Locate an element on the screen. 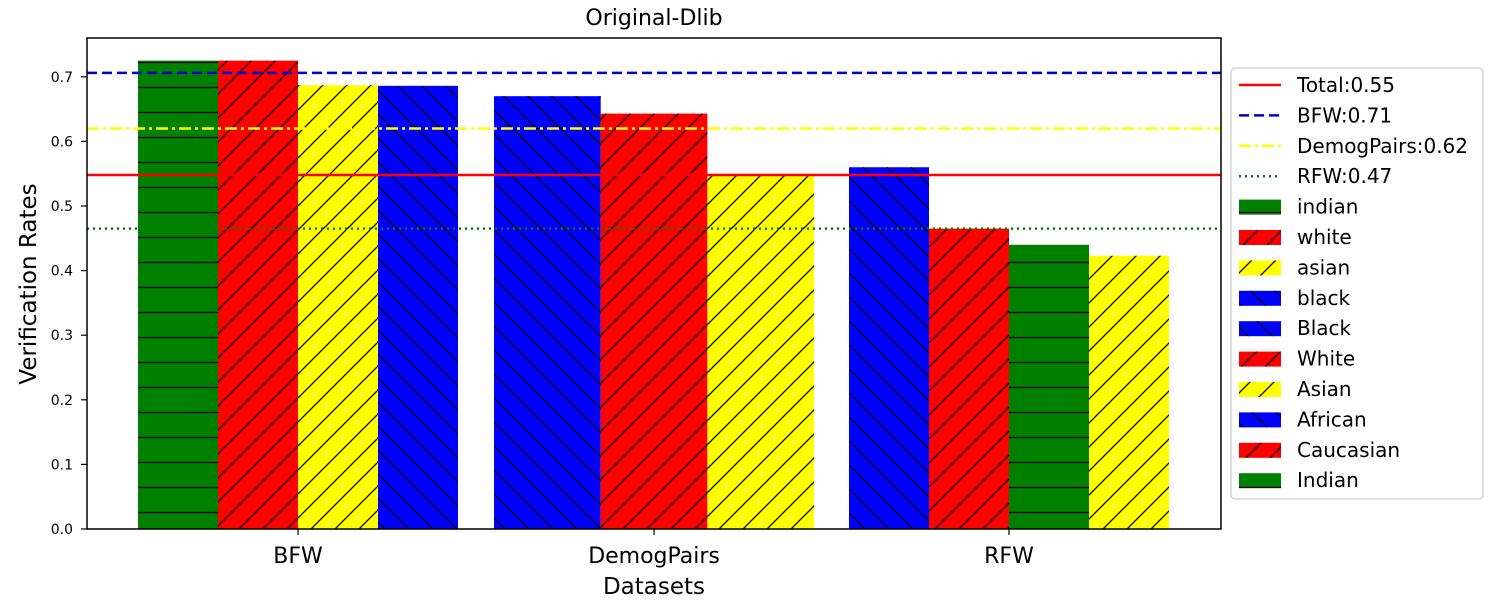 This screenshot has width=1500, height=600. legend-frame is located at coordinates (1357, 283).